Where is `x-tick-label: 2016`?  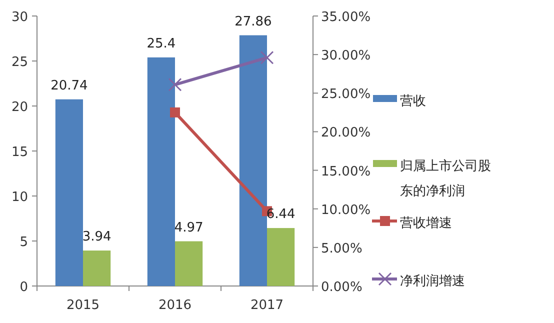
x-tick-label: 2016 is located at coordinates (175, 305).